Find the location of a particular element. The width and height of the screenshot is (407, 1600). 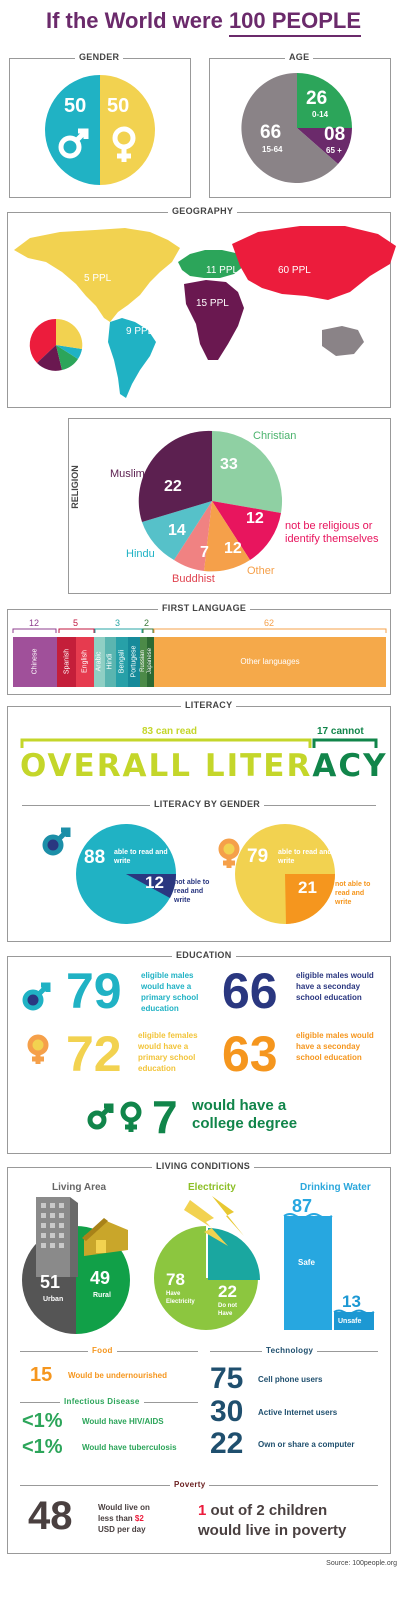

water-safe-value: 87 is located at coordinates (302, 1206).